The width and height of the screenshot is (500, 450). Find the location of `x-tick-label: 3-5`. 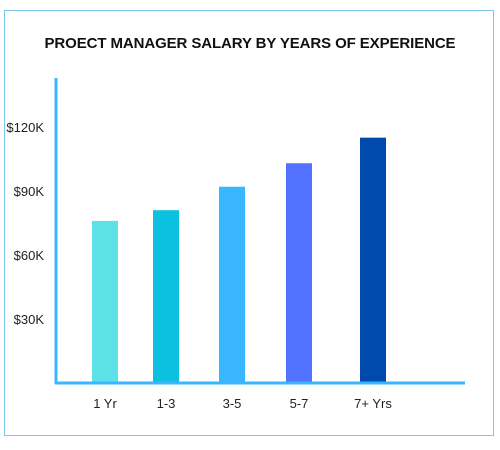

x-tick-label: 3-5 is located at coordinates (232, 403).